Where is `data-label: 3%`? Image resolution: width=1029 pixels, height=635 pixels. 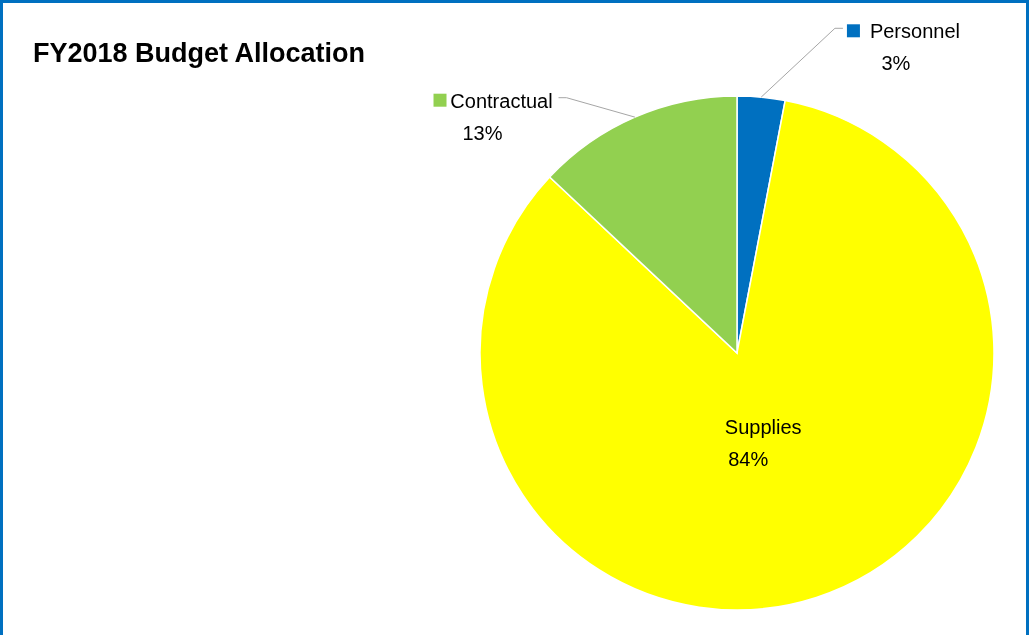 data-label: 3% is located at coordinates (896, 63).